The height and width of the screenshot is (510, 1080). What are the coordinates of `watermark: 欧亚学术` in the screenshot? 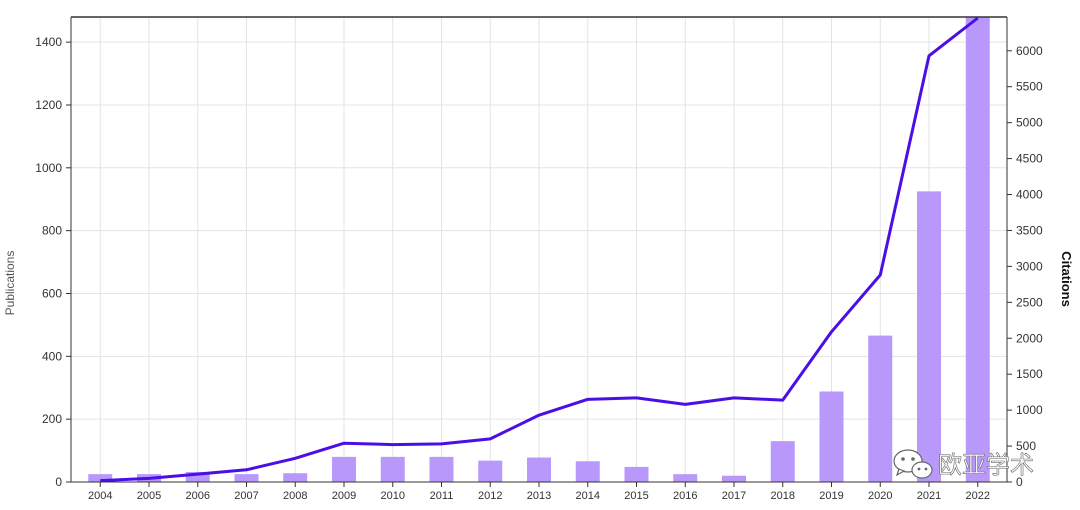 It's located at (963, 464).